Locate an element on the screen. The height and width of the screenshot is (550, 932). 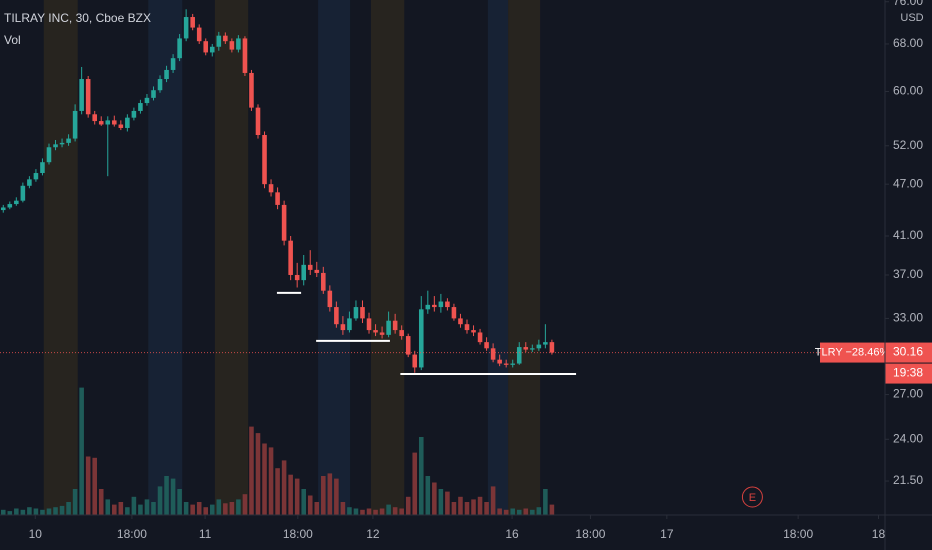
y-tick-label: 33.00 is located at coordinates (908, 318).